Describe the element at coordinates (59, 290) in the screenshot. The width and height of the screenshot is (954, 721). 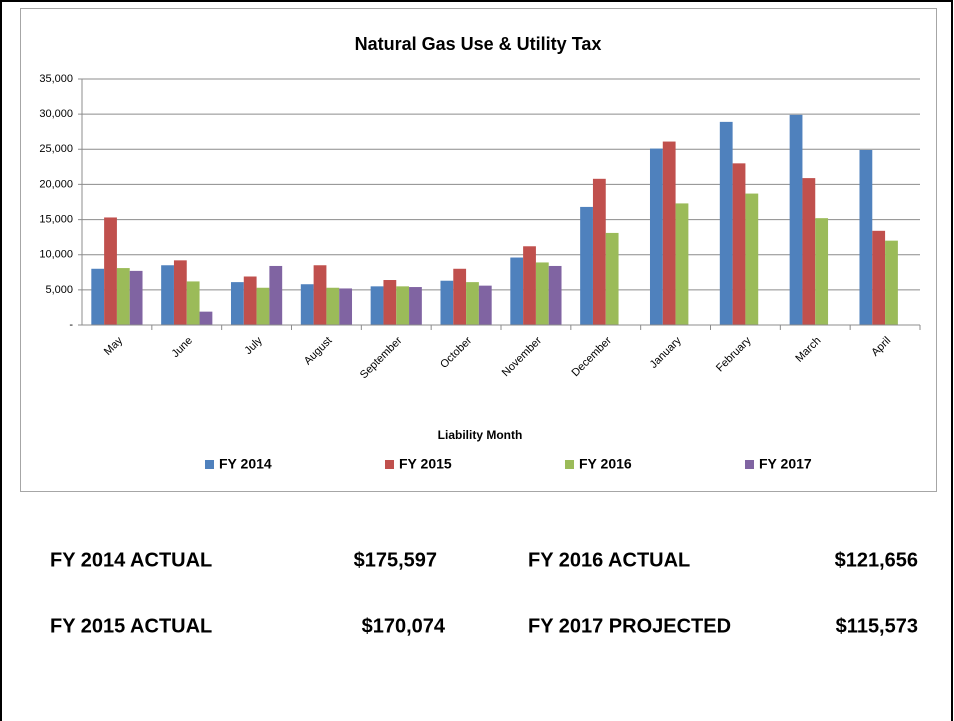
I see `y-tick-label: 5,000` at that location.